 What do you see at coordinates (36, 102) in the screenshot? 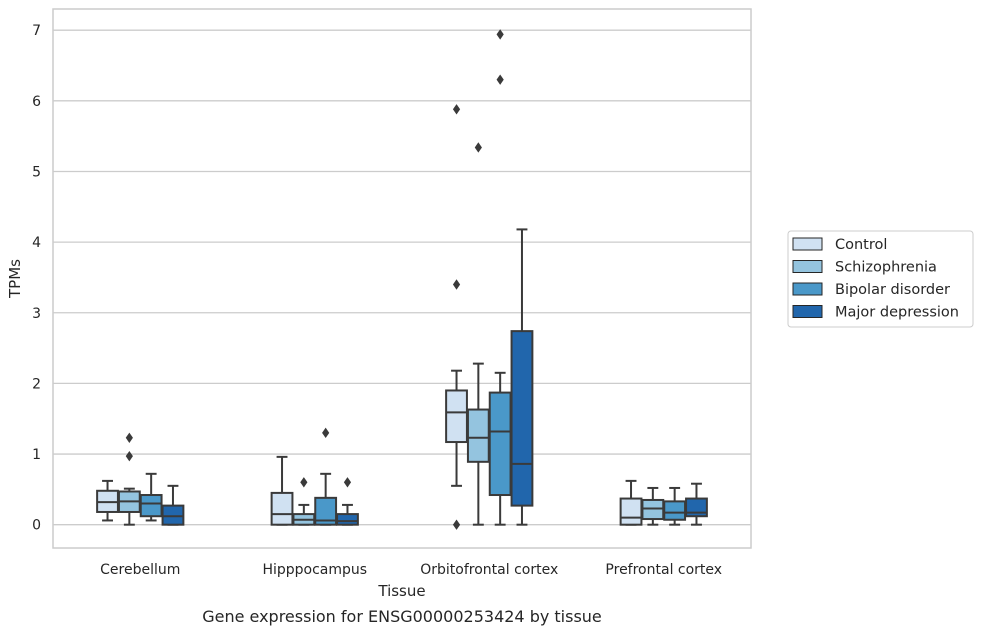
I see `y-tick-label: 6` at bounding box center [36, 102].